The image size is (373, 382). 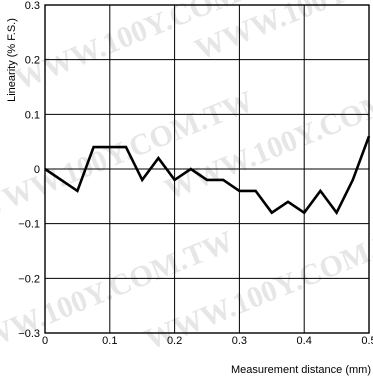 I want to click on x-axis-label: Measurement distance (mm), so click(x=301, y=370).